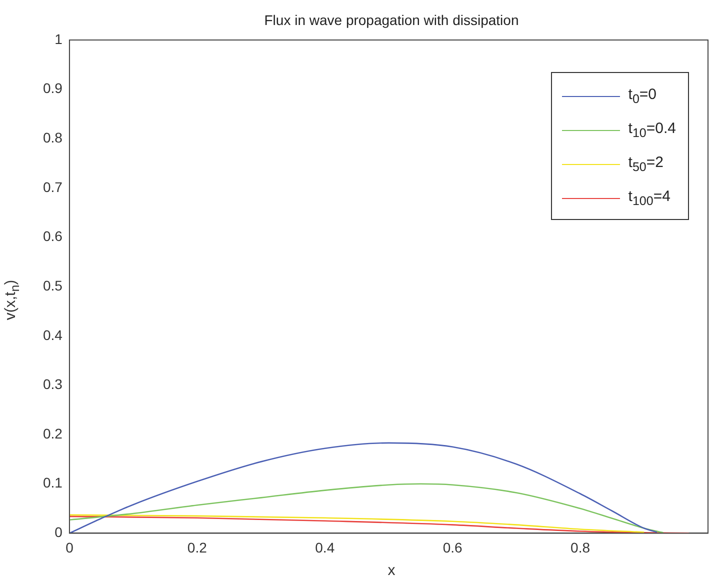 Image resolution: width=711 pixels, height=584 pixels. I want to click on x-tick-label: 0.8, so click(580, 547).